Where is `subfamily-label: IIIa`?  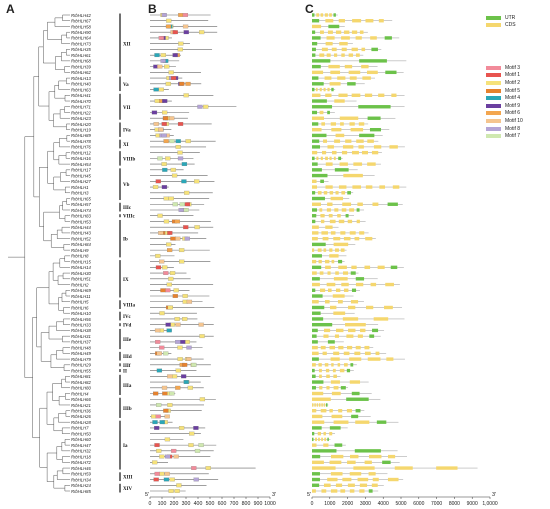
subfamily-label: IIIa is located at coordinates (127, 386).